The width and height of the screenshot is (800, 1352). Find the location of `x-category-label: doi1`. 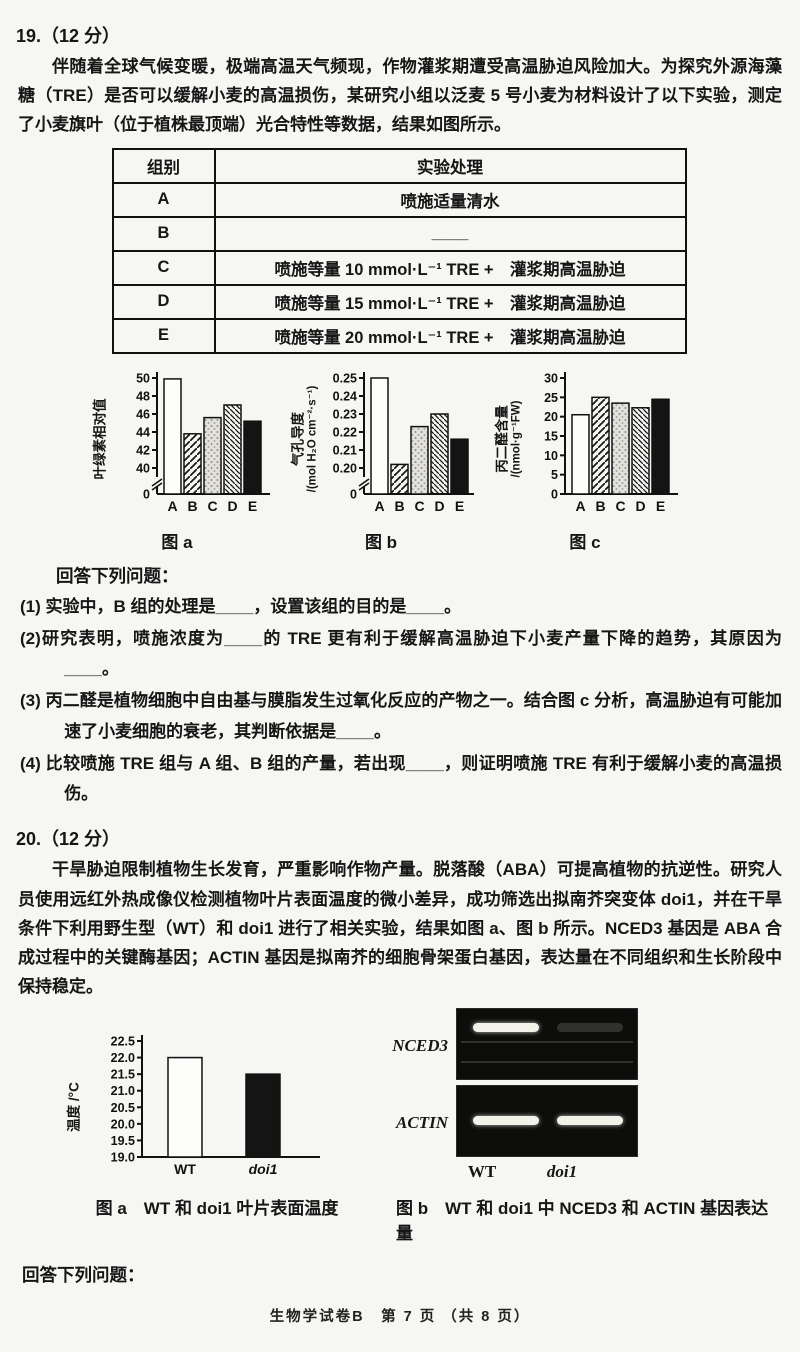

x-category-label: doi1 is located at coordinates (263, 1169).